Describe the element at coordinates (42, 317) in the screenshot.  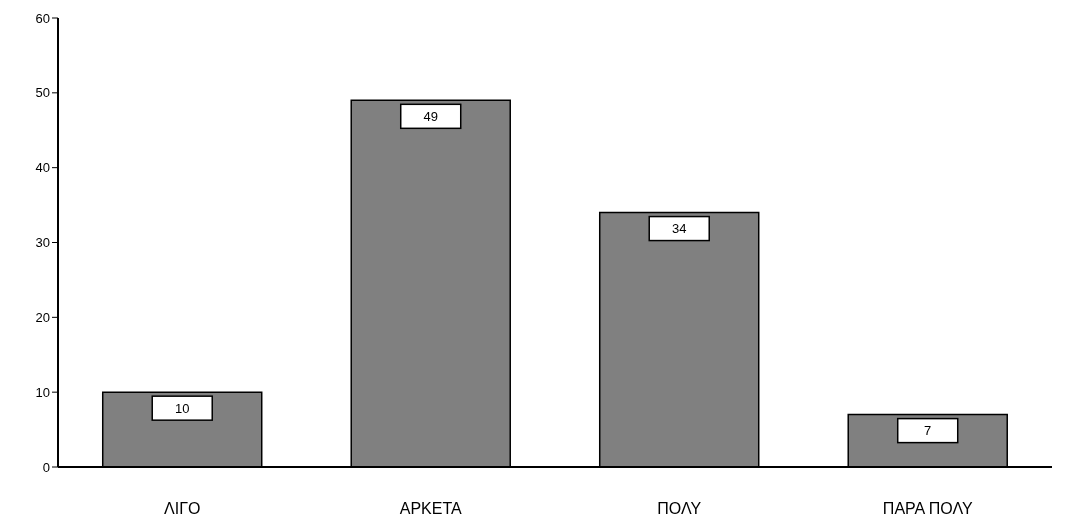
I see `y-tick-label: 20` at that location.